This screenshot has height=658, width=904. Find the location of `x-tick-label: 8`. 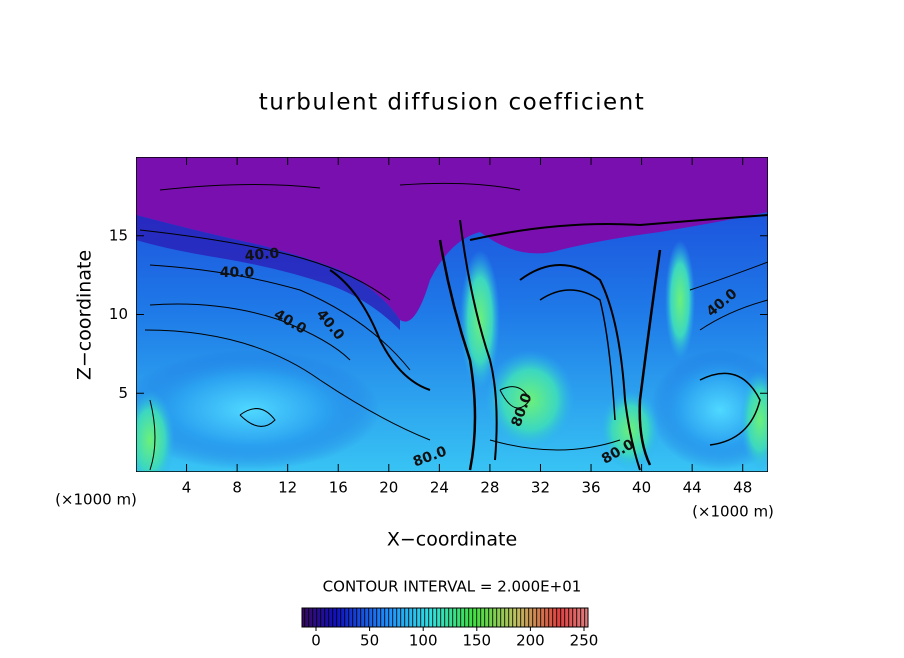

x-tick-label: 8 is located at coordinates (237, 488).